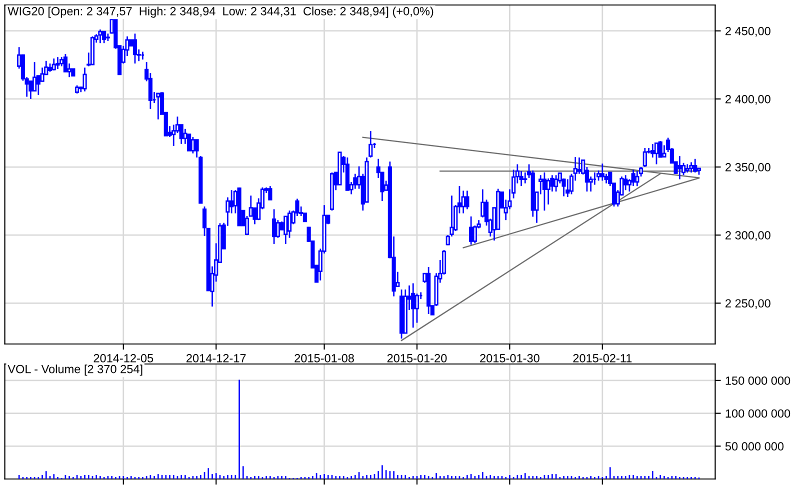 This screenshot has height=500, width=800. What do you see at coordinates (758, 380) in the screenshot?
I see `y-tick-label: 150 000 000` at bounding box center [758, 380].